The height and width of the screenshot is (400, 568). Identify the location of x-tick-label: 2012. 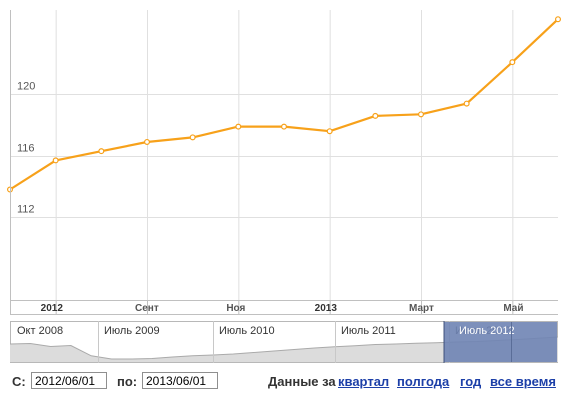
(52, 308).